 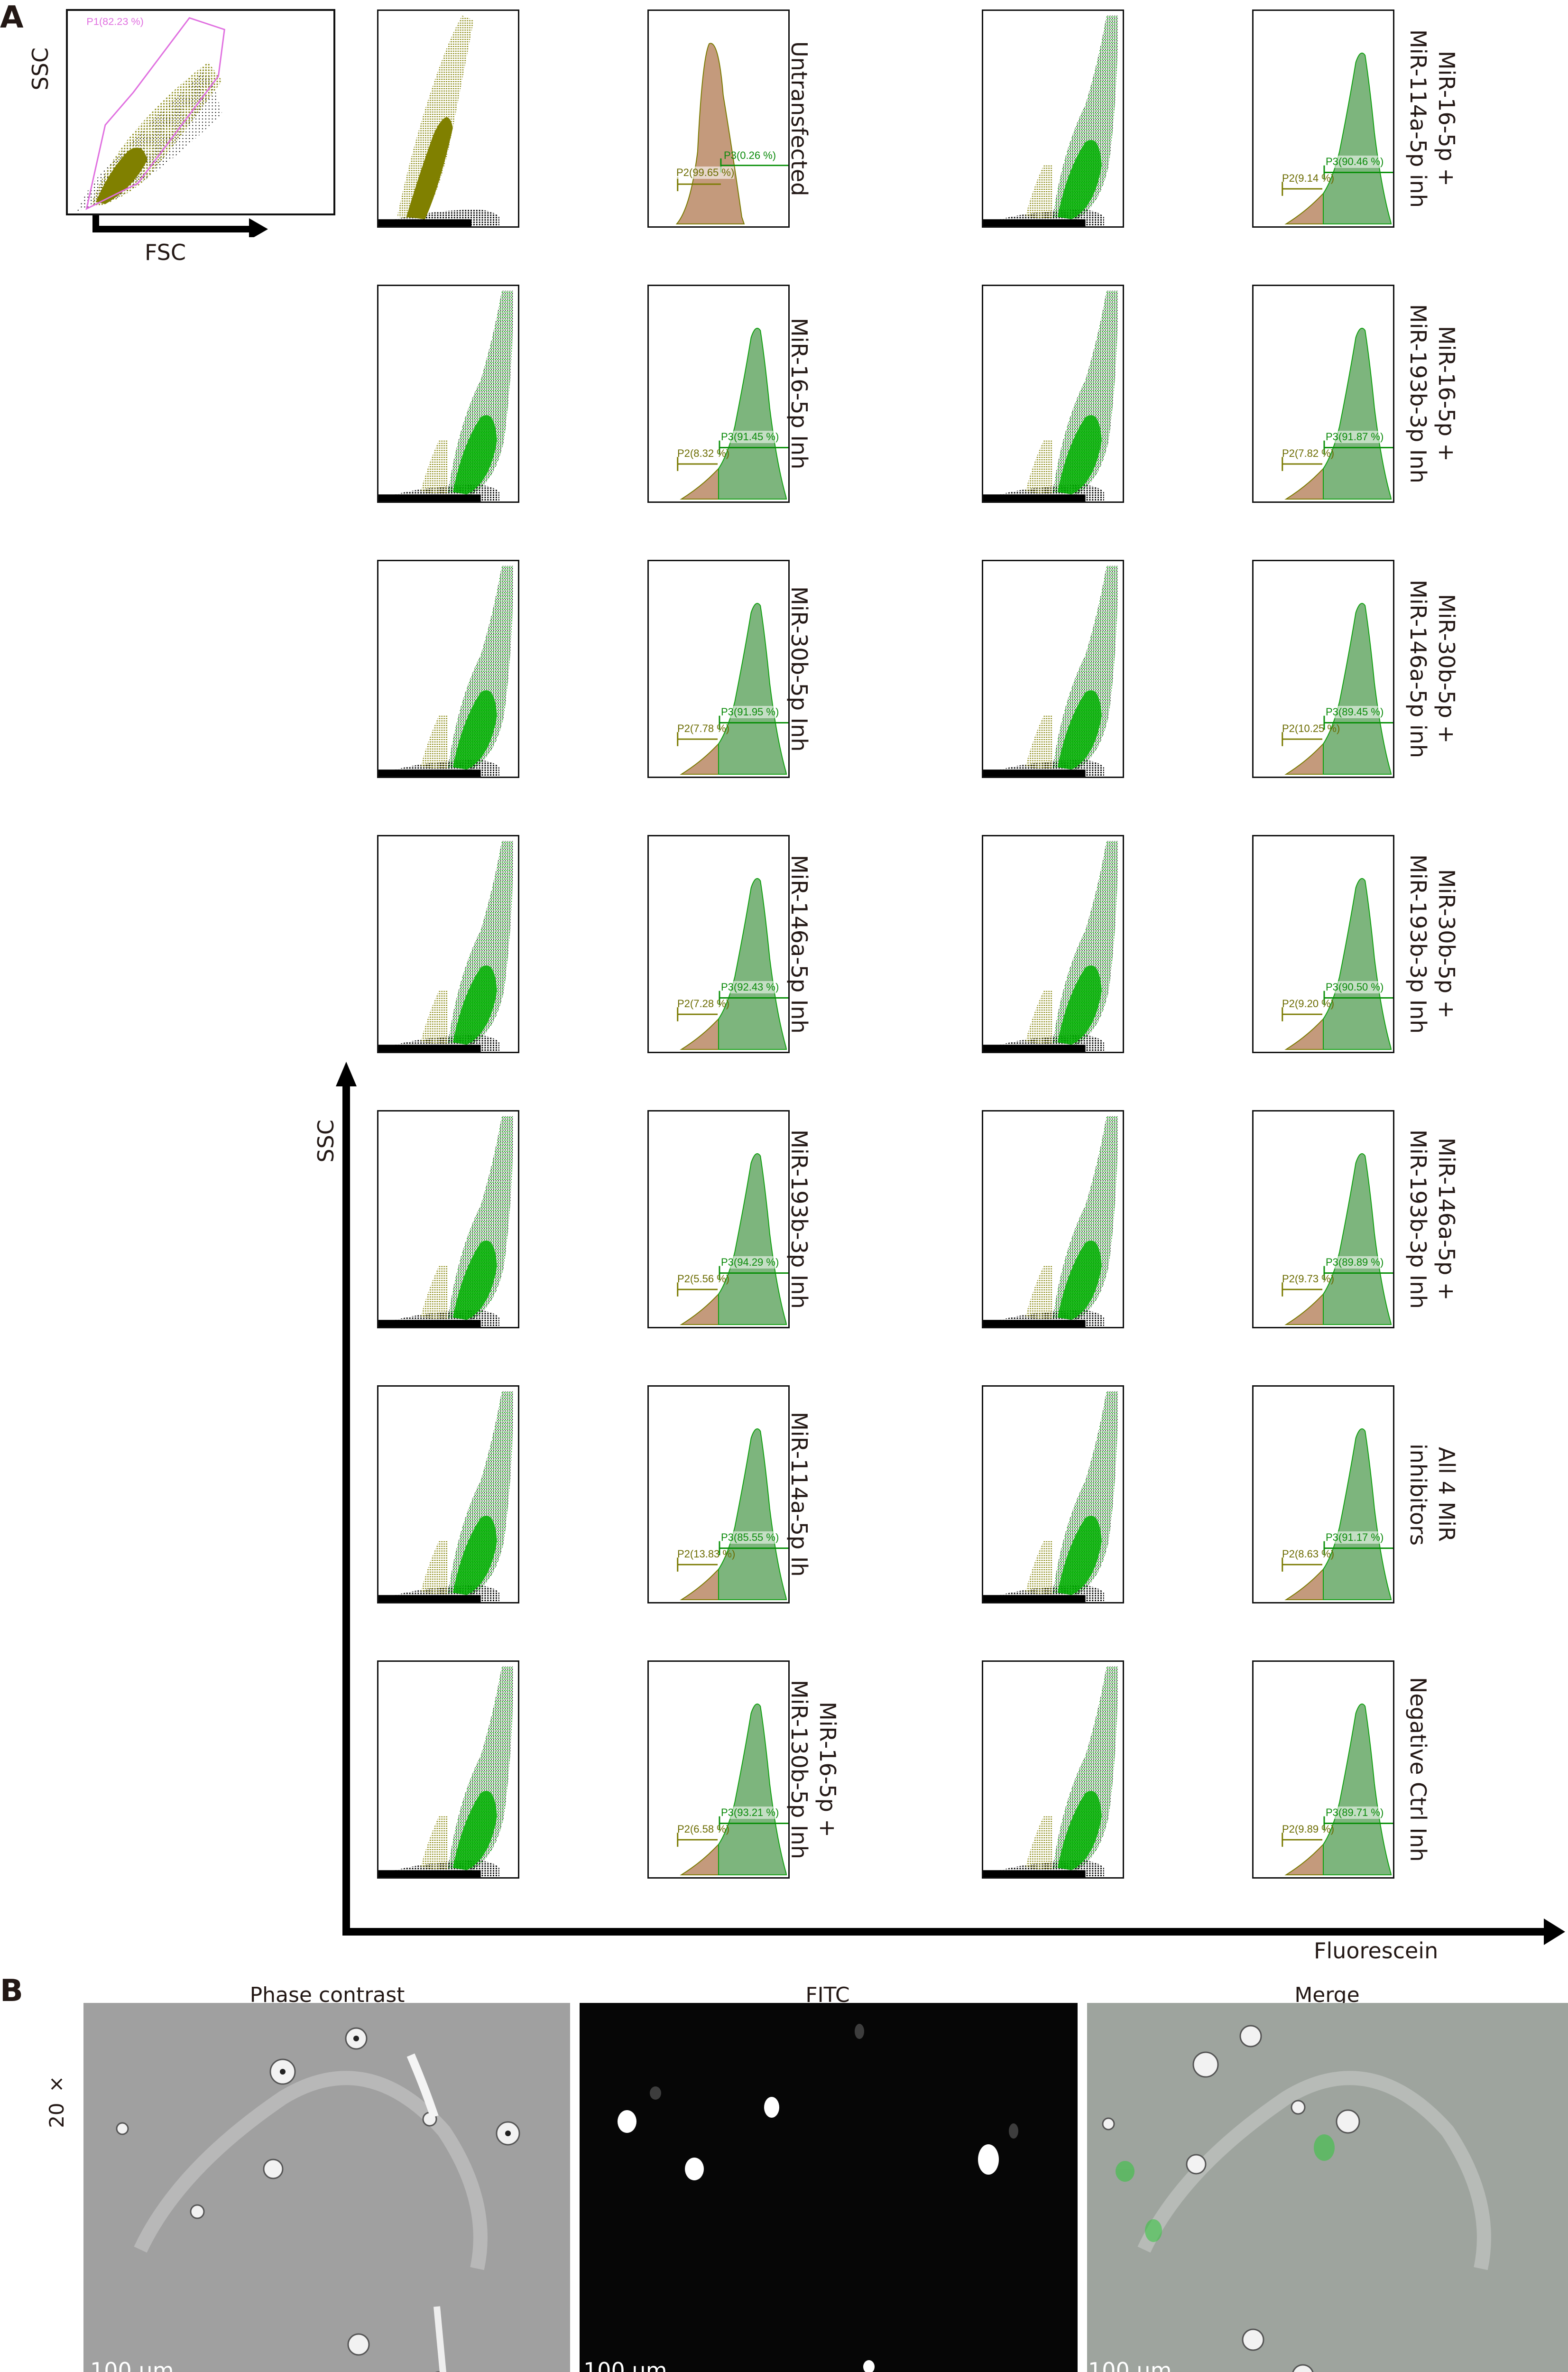 What do you see at coordinates (1355, 1813) in the screenshot?
I see `p3-gate-label: P3(89.71 %)` at bounding box center [1355, 1813].